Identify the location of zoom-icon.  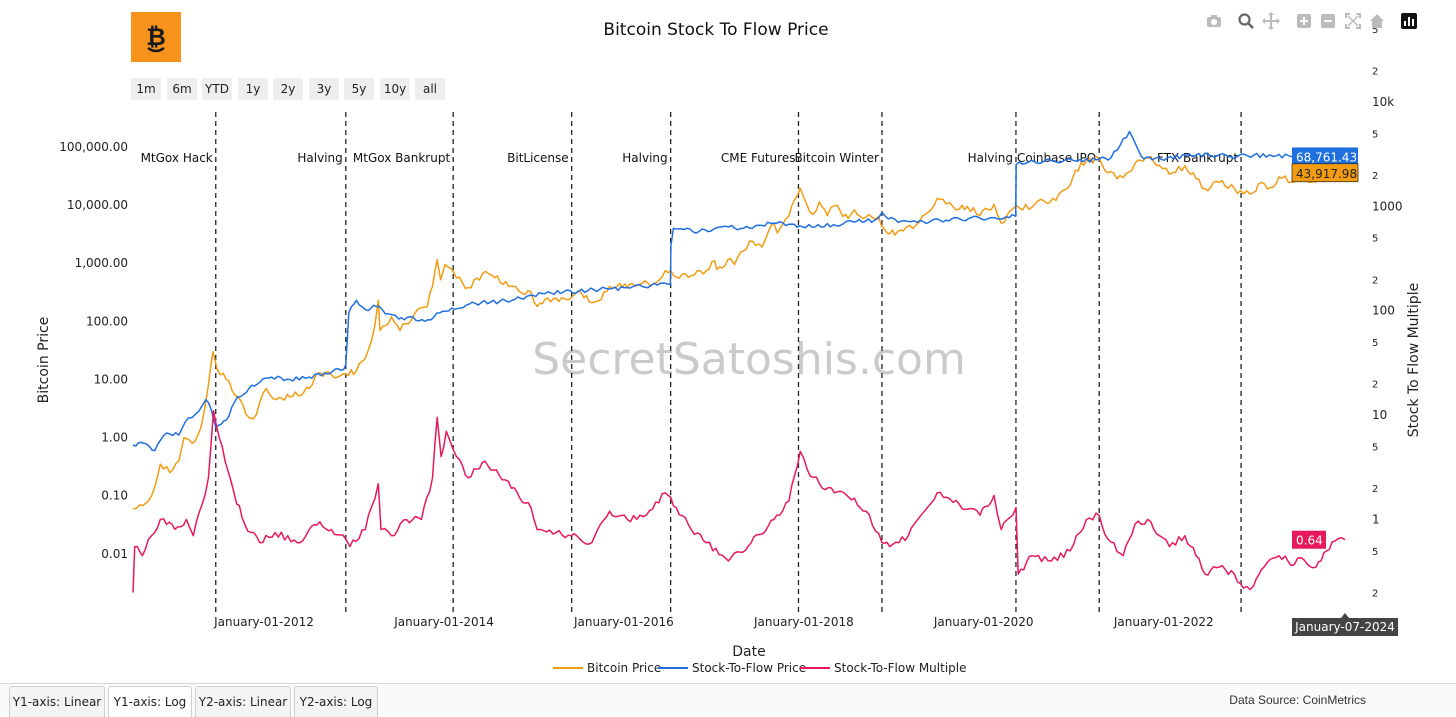
(1247, 22).